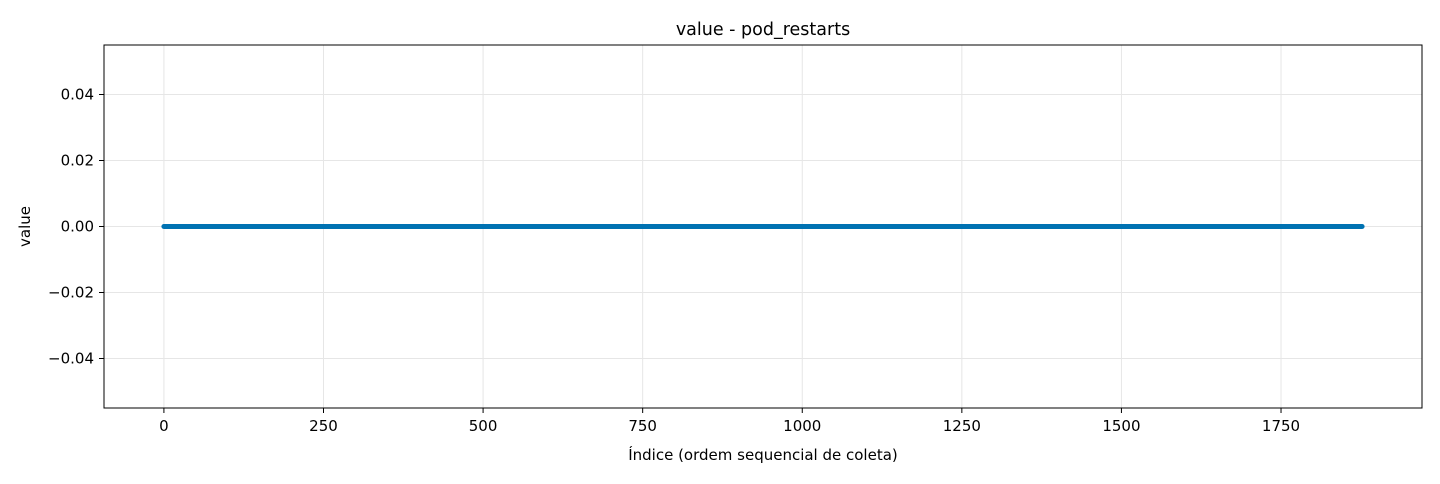  Describe the element at coordinates (962, 426) in the screenshot. I see `x-tick-label: 1250` at that location.